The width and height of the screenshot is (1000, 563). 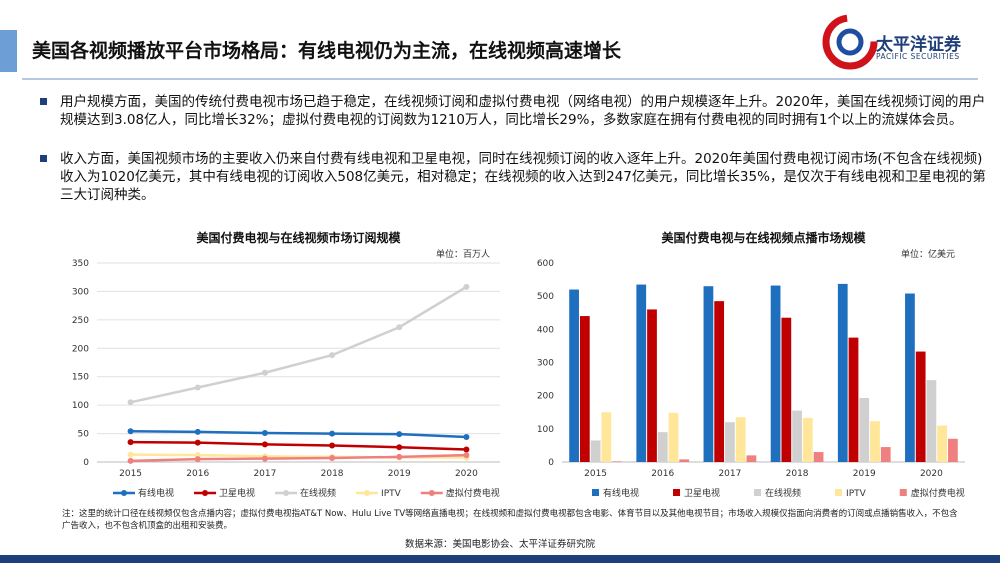 I want to click on logo-ring, so click(x=850, y=42).